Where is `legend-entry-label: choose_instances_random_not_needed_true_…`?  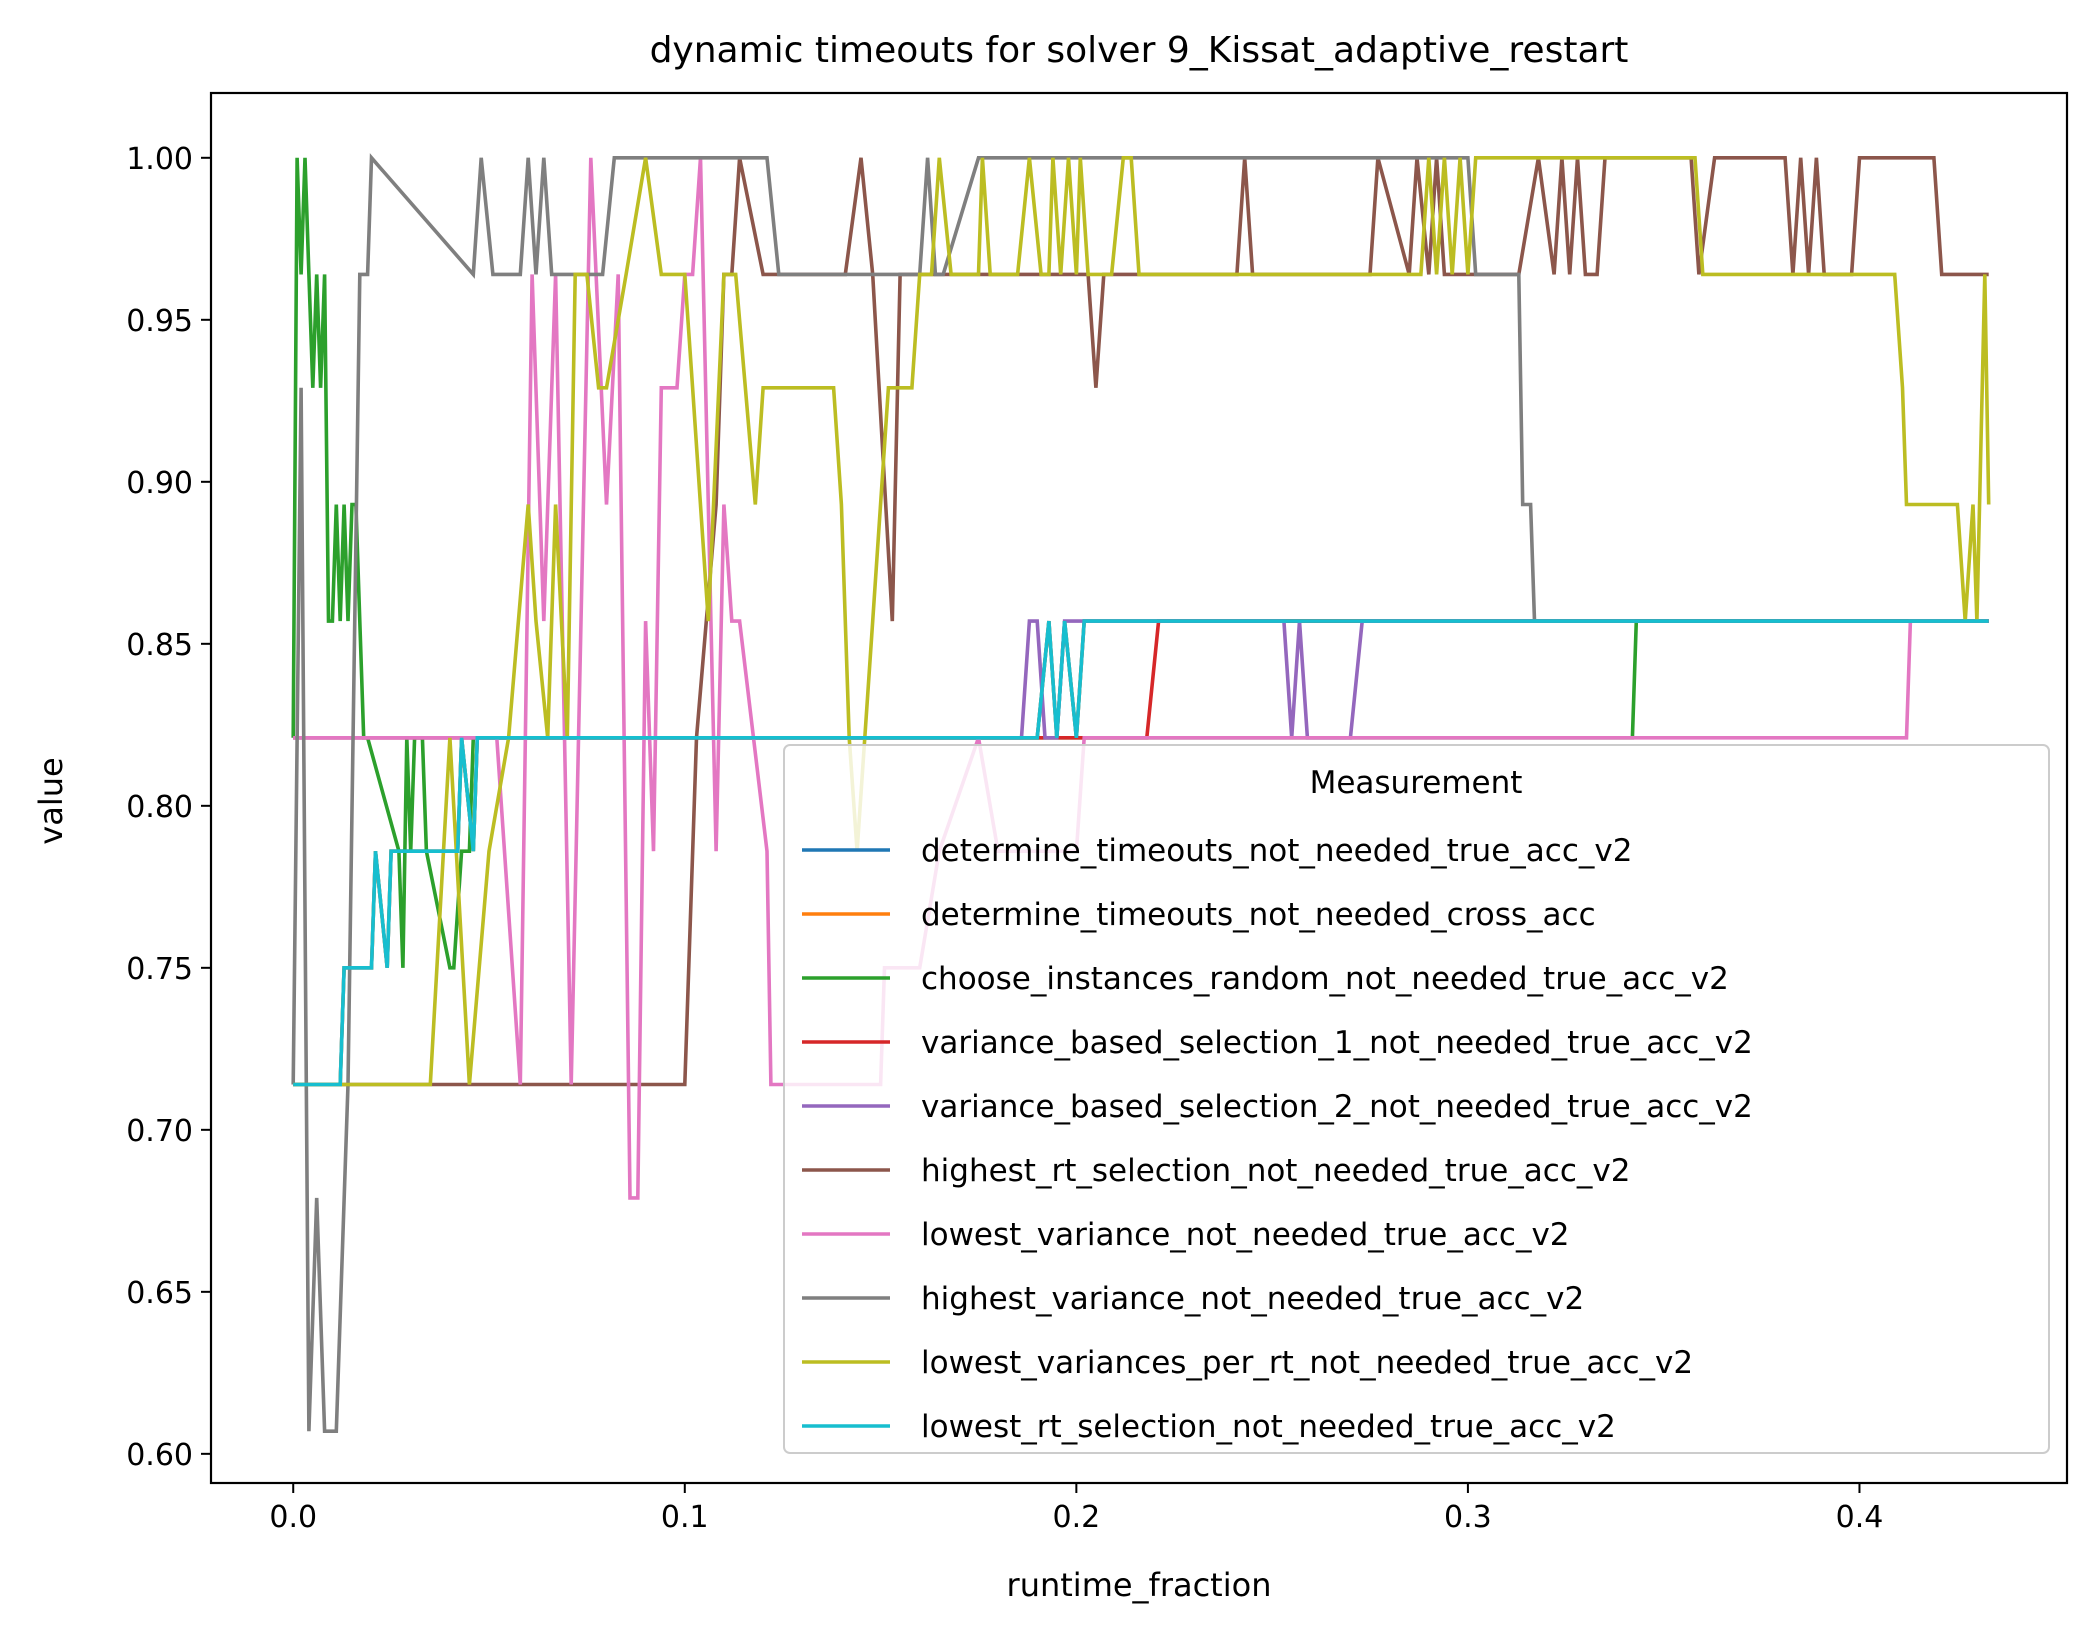 legend-entry-label: choose_instances_random_not_needed_true_… is located at coordinates (1325, 979).